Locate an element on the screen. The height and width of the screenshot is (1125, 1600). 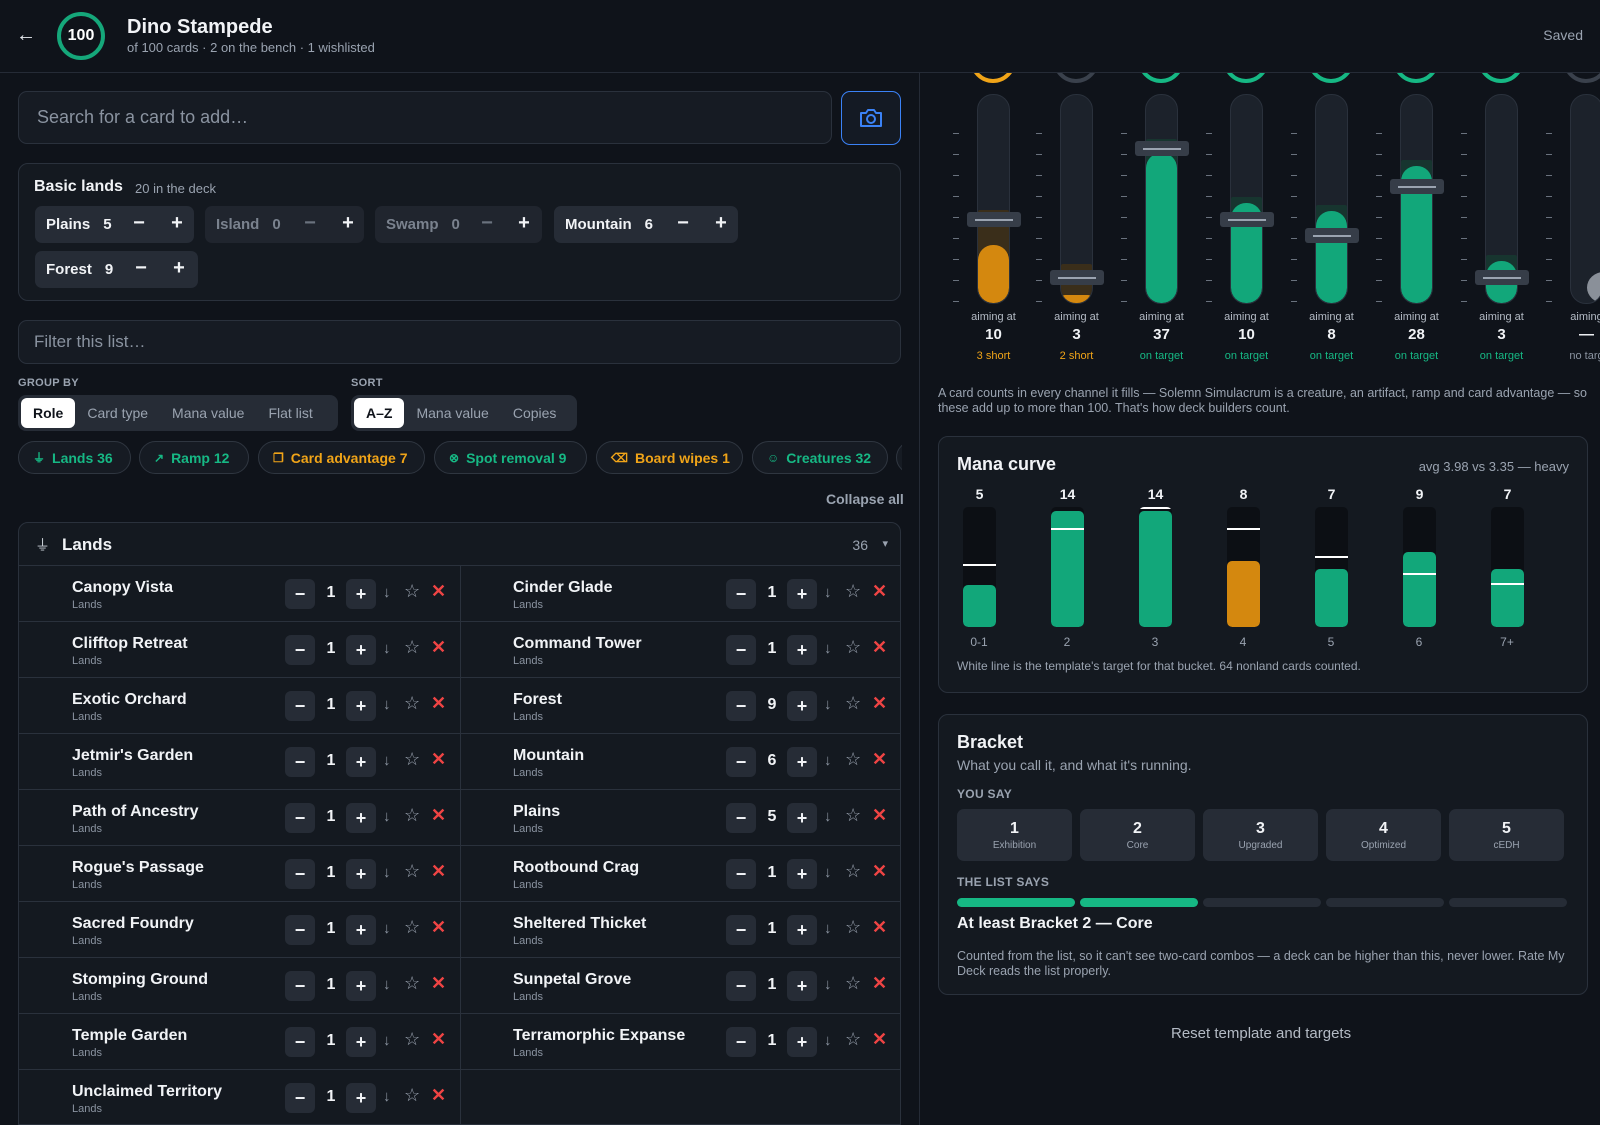
card-row: Terramorphic Expanse Lands −1 + ↓ ☆ ✕ is located at coordinates (680, 1042).